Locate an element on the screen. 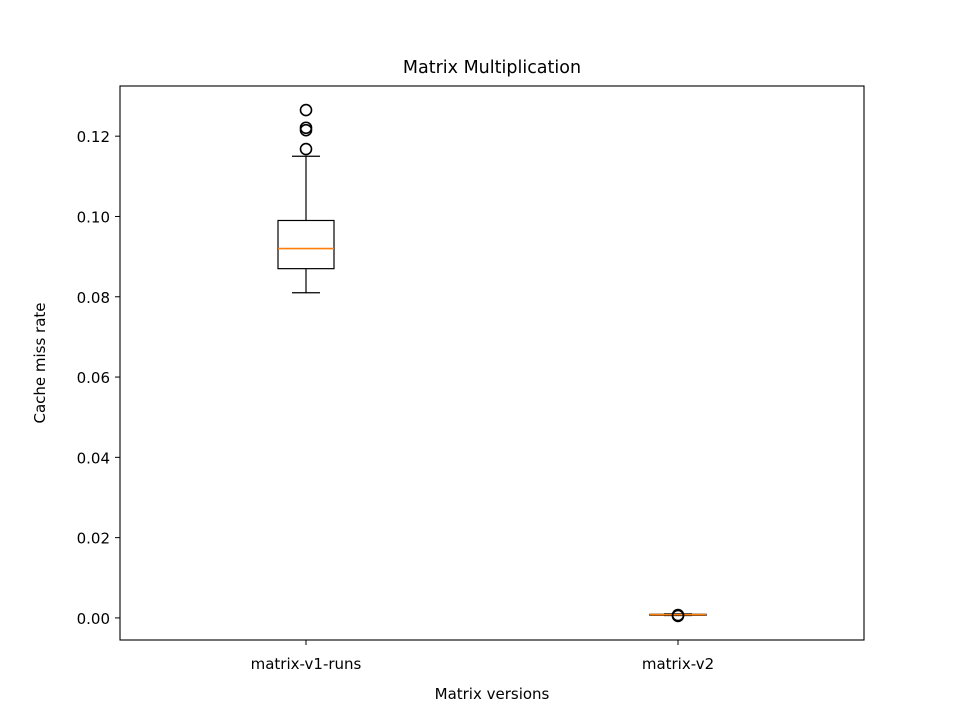 The image size is (960, 720). x-tick-label: matrix-v1-runs is located at coordinates (306, 664).